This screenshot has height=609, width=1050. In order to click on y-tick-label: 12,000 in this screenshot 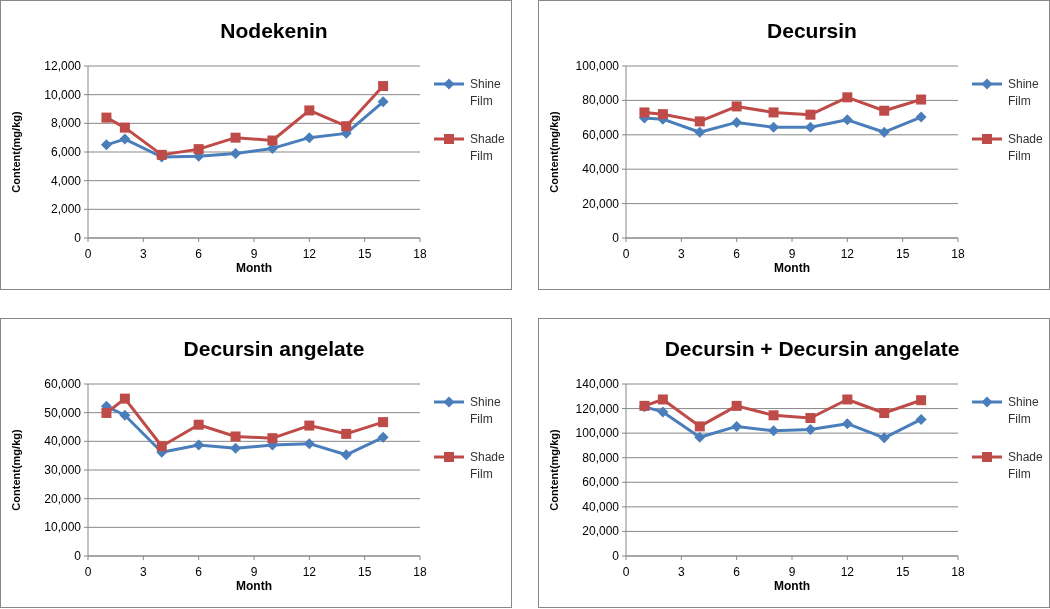, I will do `click(63, 66)`.